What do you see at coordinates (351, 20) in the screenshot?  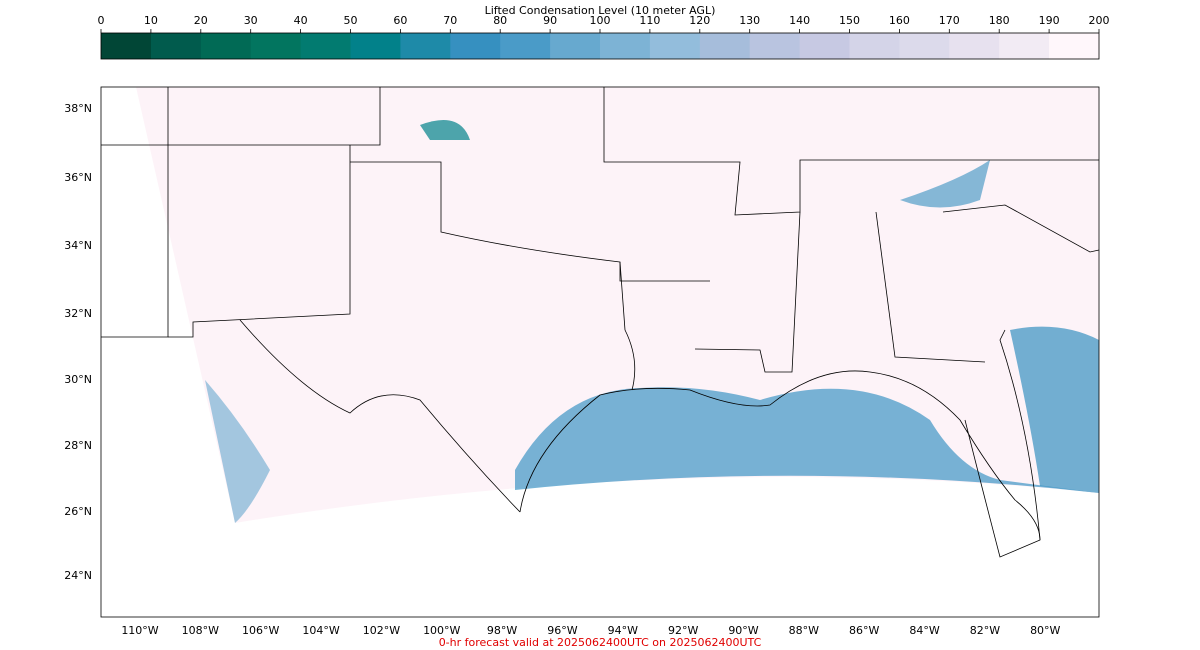 I see `colorbar-tick-label: 50` at bounding box center [351, 20].